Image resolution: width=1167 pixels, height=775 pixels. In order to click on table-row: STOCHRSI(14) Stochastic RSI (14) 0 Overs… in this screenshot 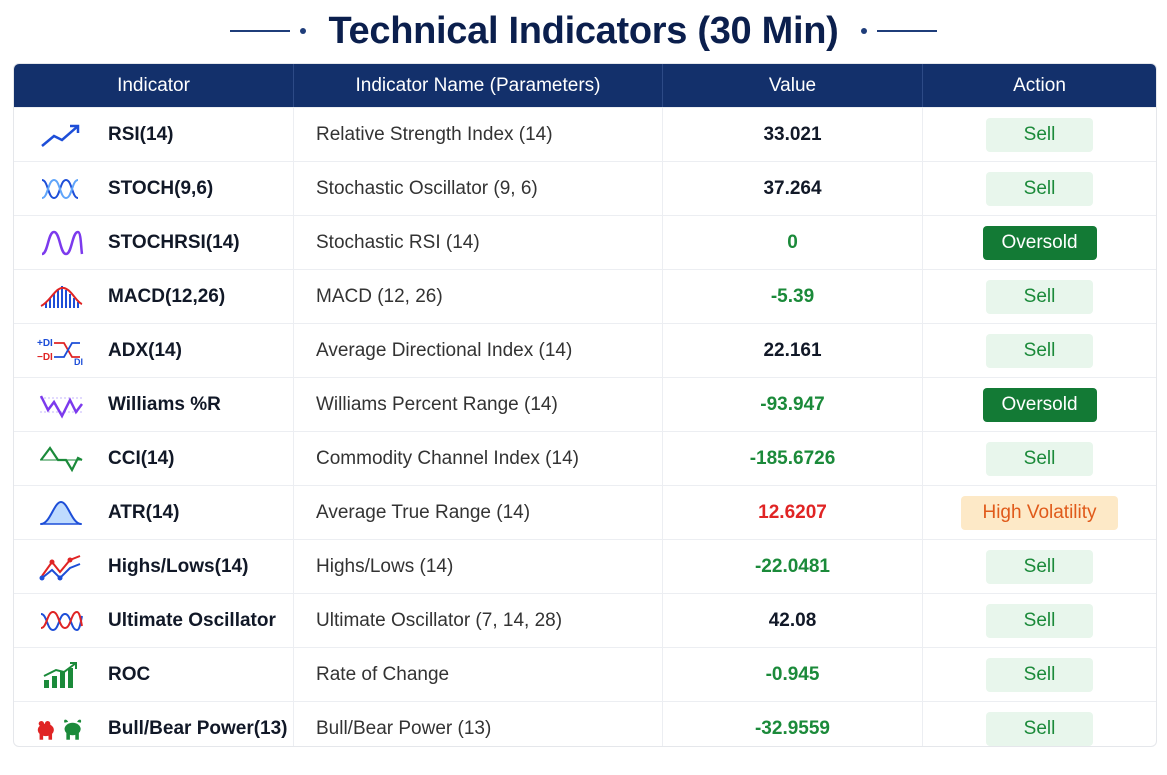, I will do `click(585, 242)`.